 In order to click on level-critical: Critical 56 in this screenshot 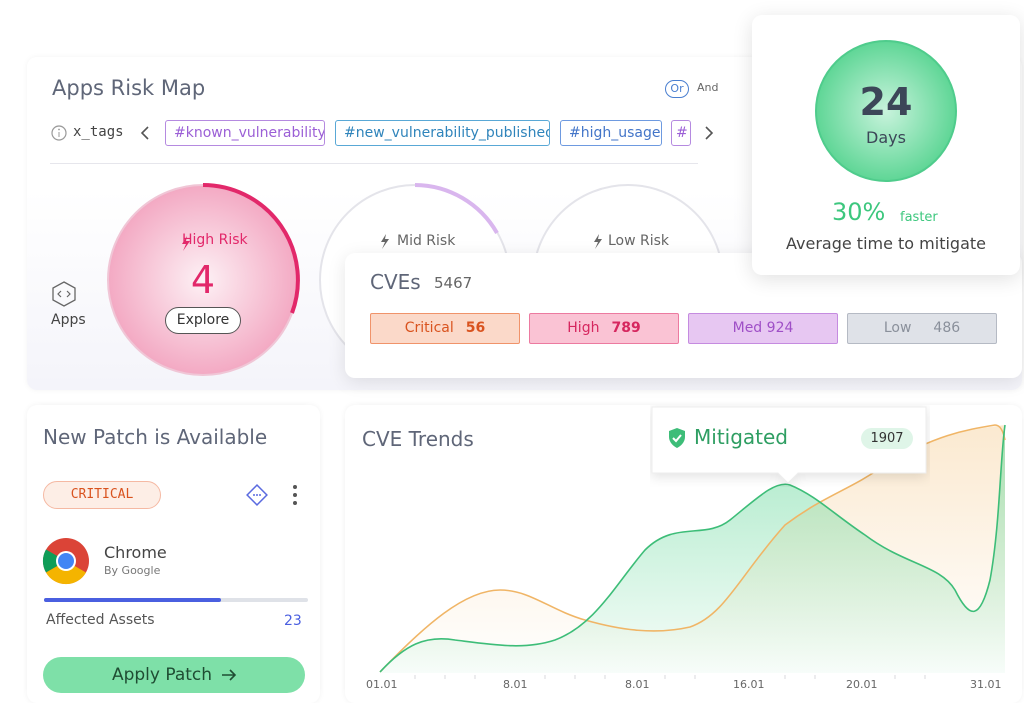, I will do `click(445, 328)`.